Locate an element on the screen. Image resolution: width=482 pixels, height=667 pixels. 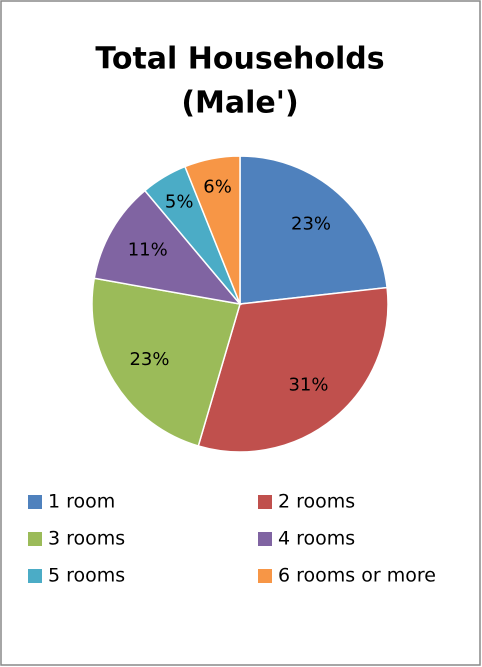
legend-label: 1 room is located at coordinates (81, 502).